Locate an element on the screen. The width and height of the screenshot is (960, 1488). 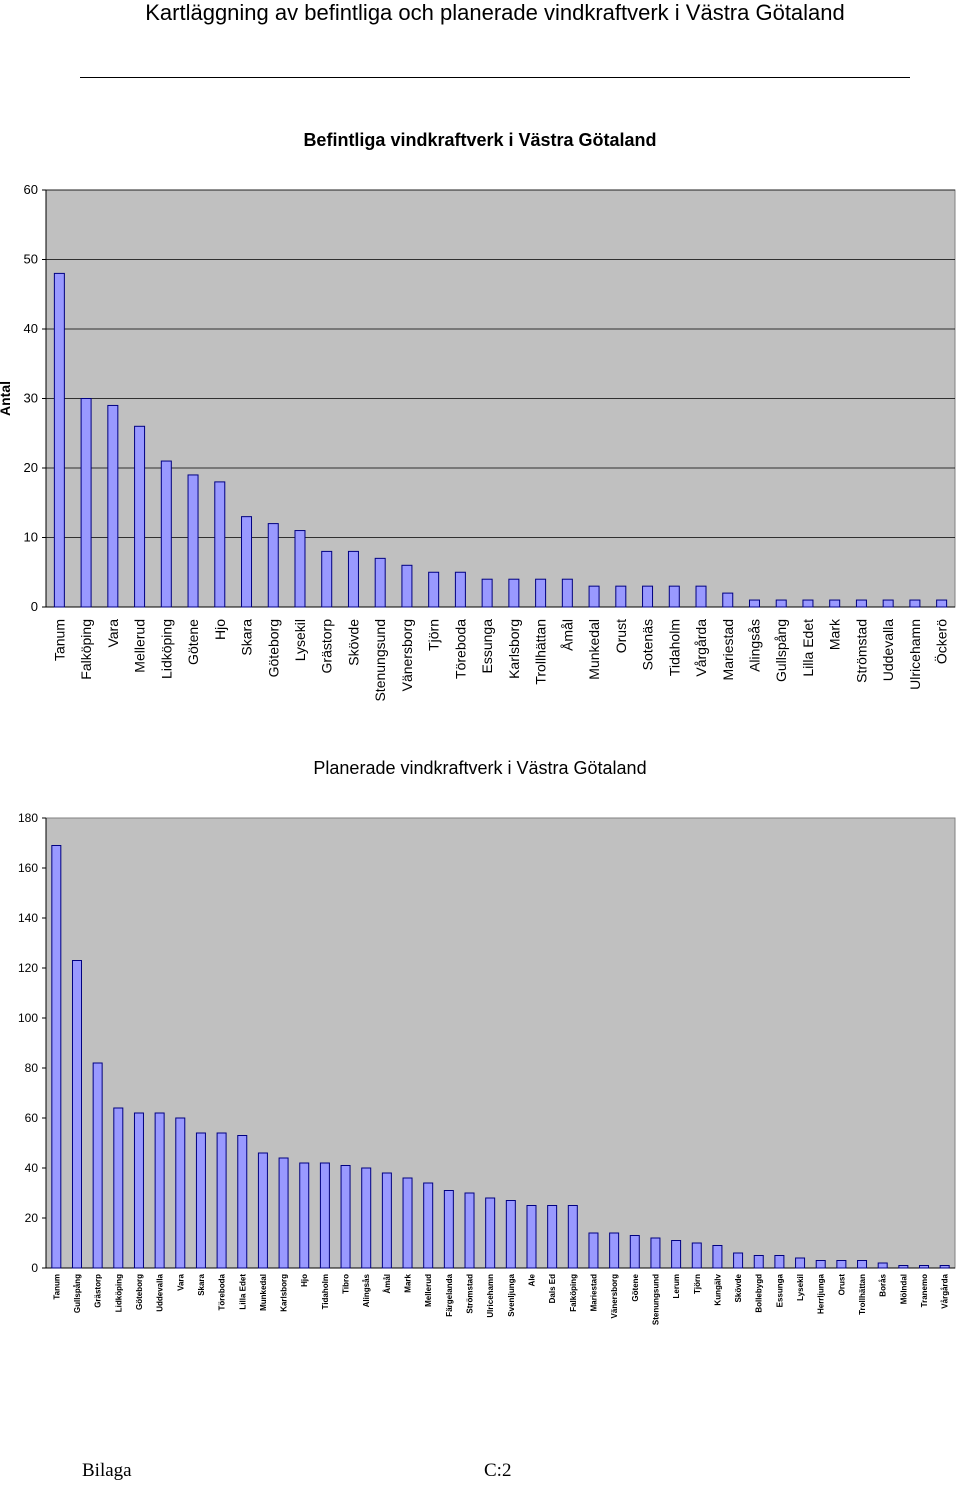
x-tick-label: Dals Ed is located at coordinates (552, 1288).